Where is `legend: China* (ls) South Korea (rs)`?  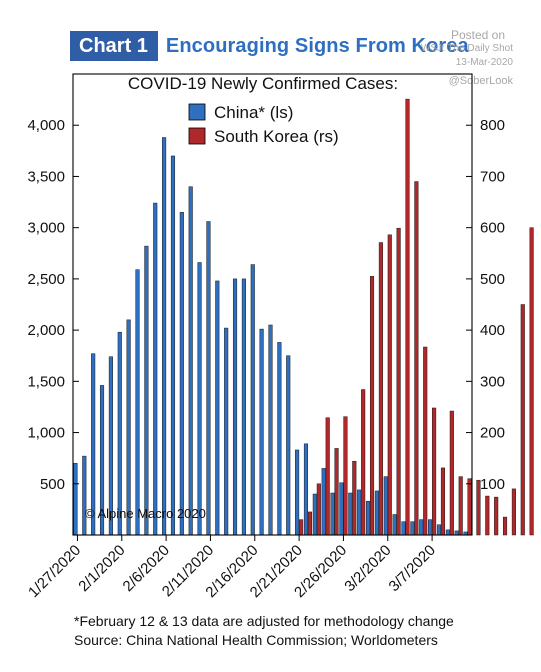
legend: China* (ls) South Korea (rs) is located at coordinates (263, 124).